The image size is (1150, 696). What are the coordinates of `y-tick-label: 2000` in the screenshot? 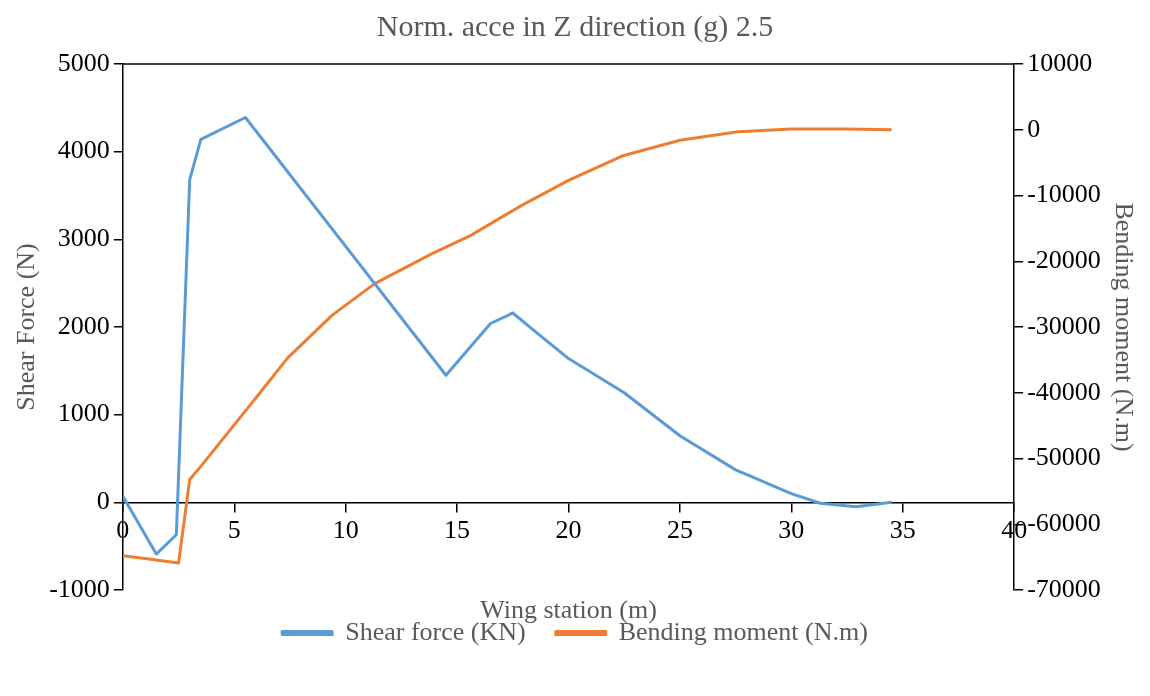 It's located at (83, 325).